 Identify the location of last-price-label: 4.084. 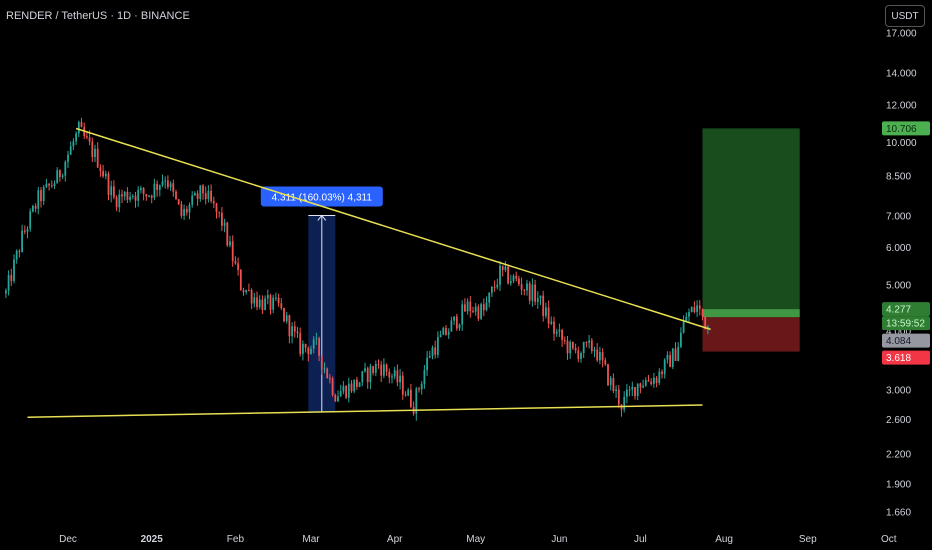
(906, 340).